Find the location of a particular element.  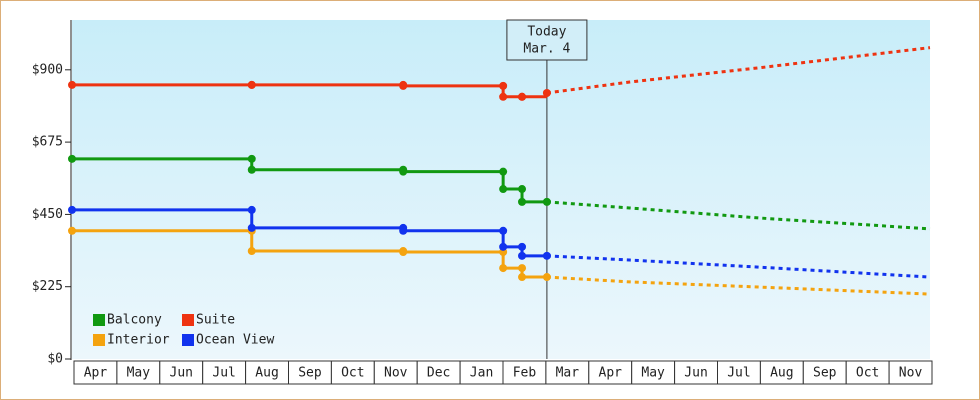

x-tick-label: Jan is located at coordinates (481, 373).